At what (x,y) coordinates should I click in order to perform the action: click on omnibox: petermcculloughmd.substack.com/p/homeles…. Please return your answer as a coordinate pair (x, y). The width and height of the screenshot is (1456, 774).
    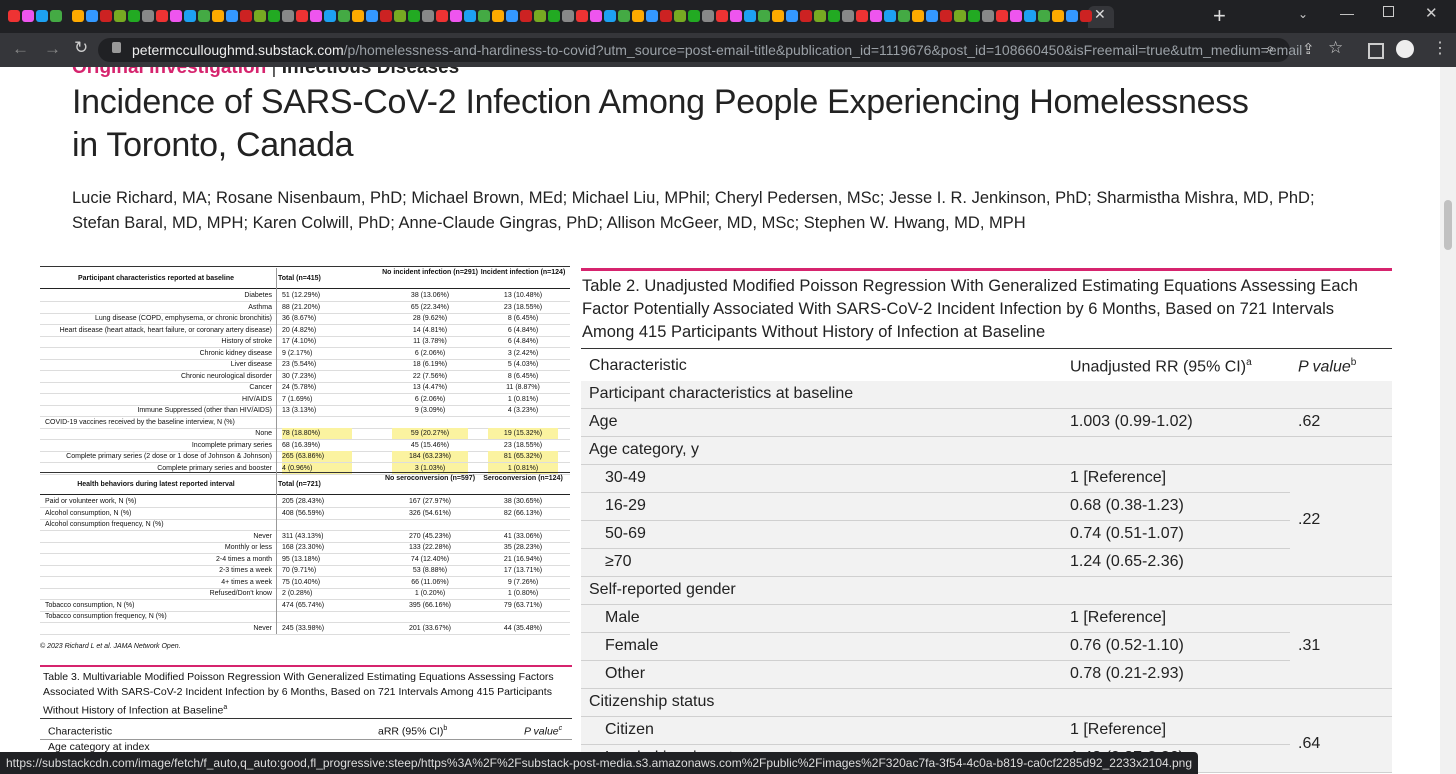
    Looking at the image, I should click on (700, 50).